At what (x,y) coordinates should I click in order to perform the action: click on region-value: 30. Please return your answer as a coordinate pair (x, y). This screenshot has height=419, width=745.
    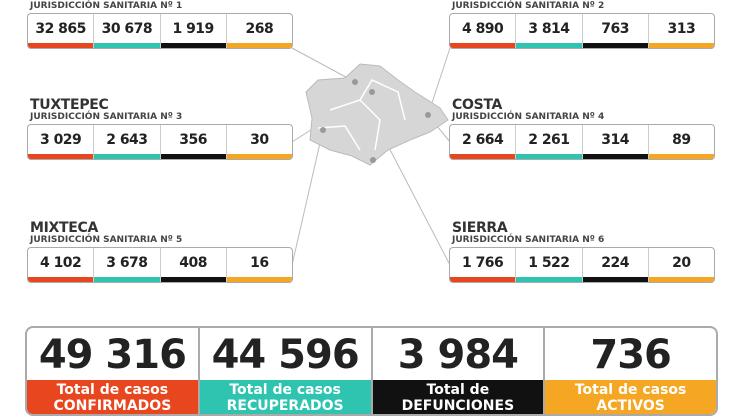
    Looking at the image, I should click on (259, 142).